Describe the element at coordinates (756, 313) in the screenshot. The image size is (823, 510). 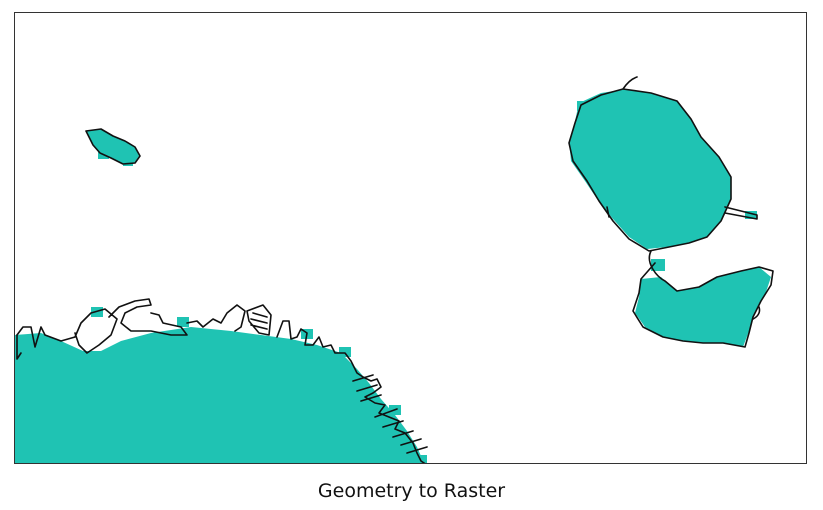
I see `outline-hook-south` at that location.